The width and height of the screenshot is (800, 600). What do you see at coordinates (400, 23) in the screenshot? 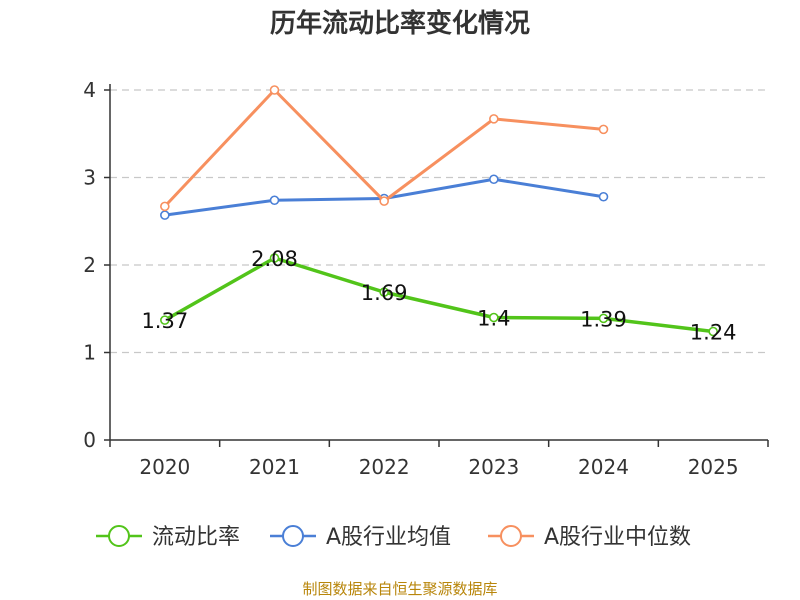
I see `chart-title: 历年流动比率变化情况` at bounding box center [400, 23].